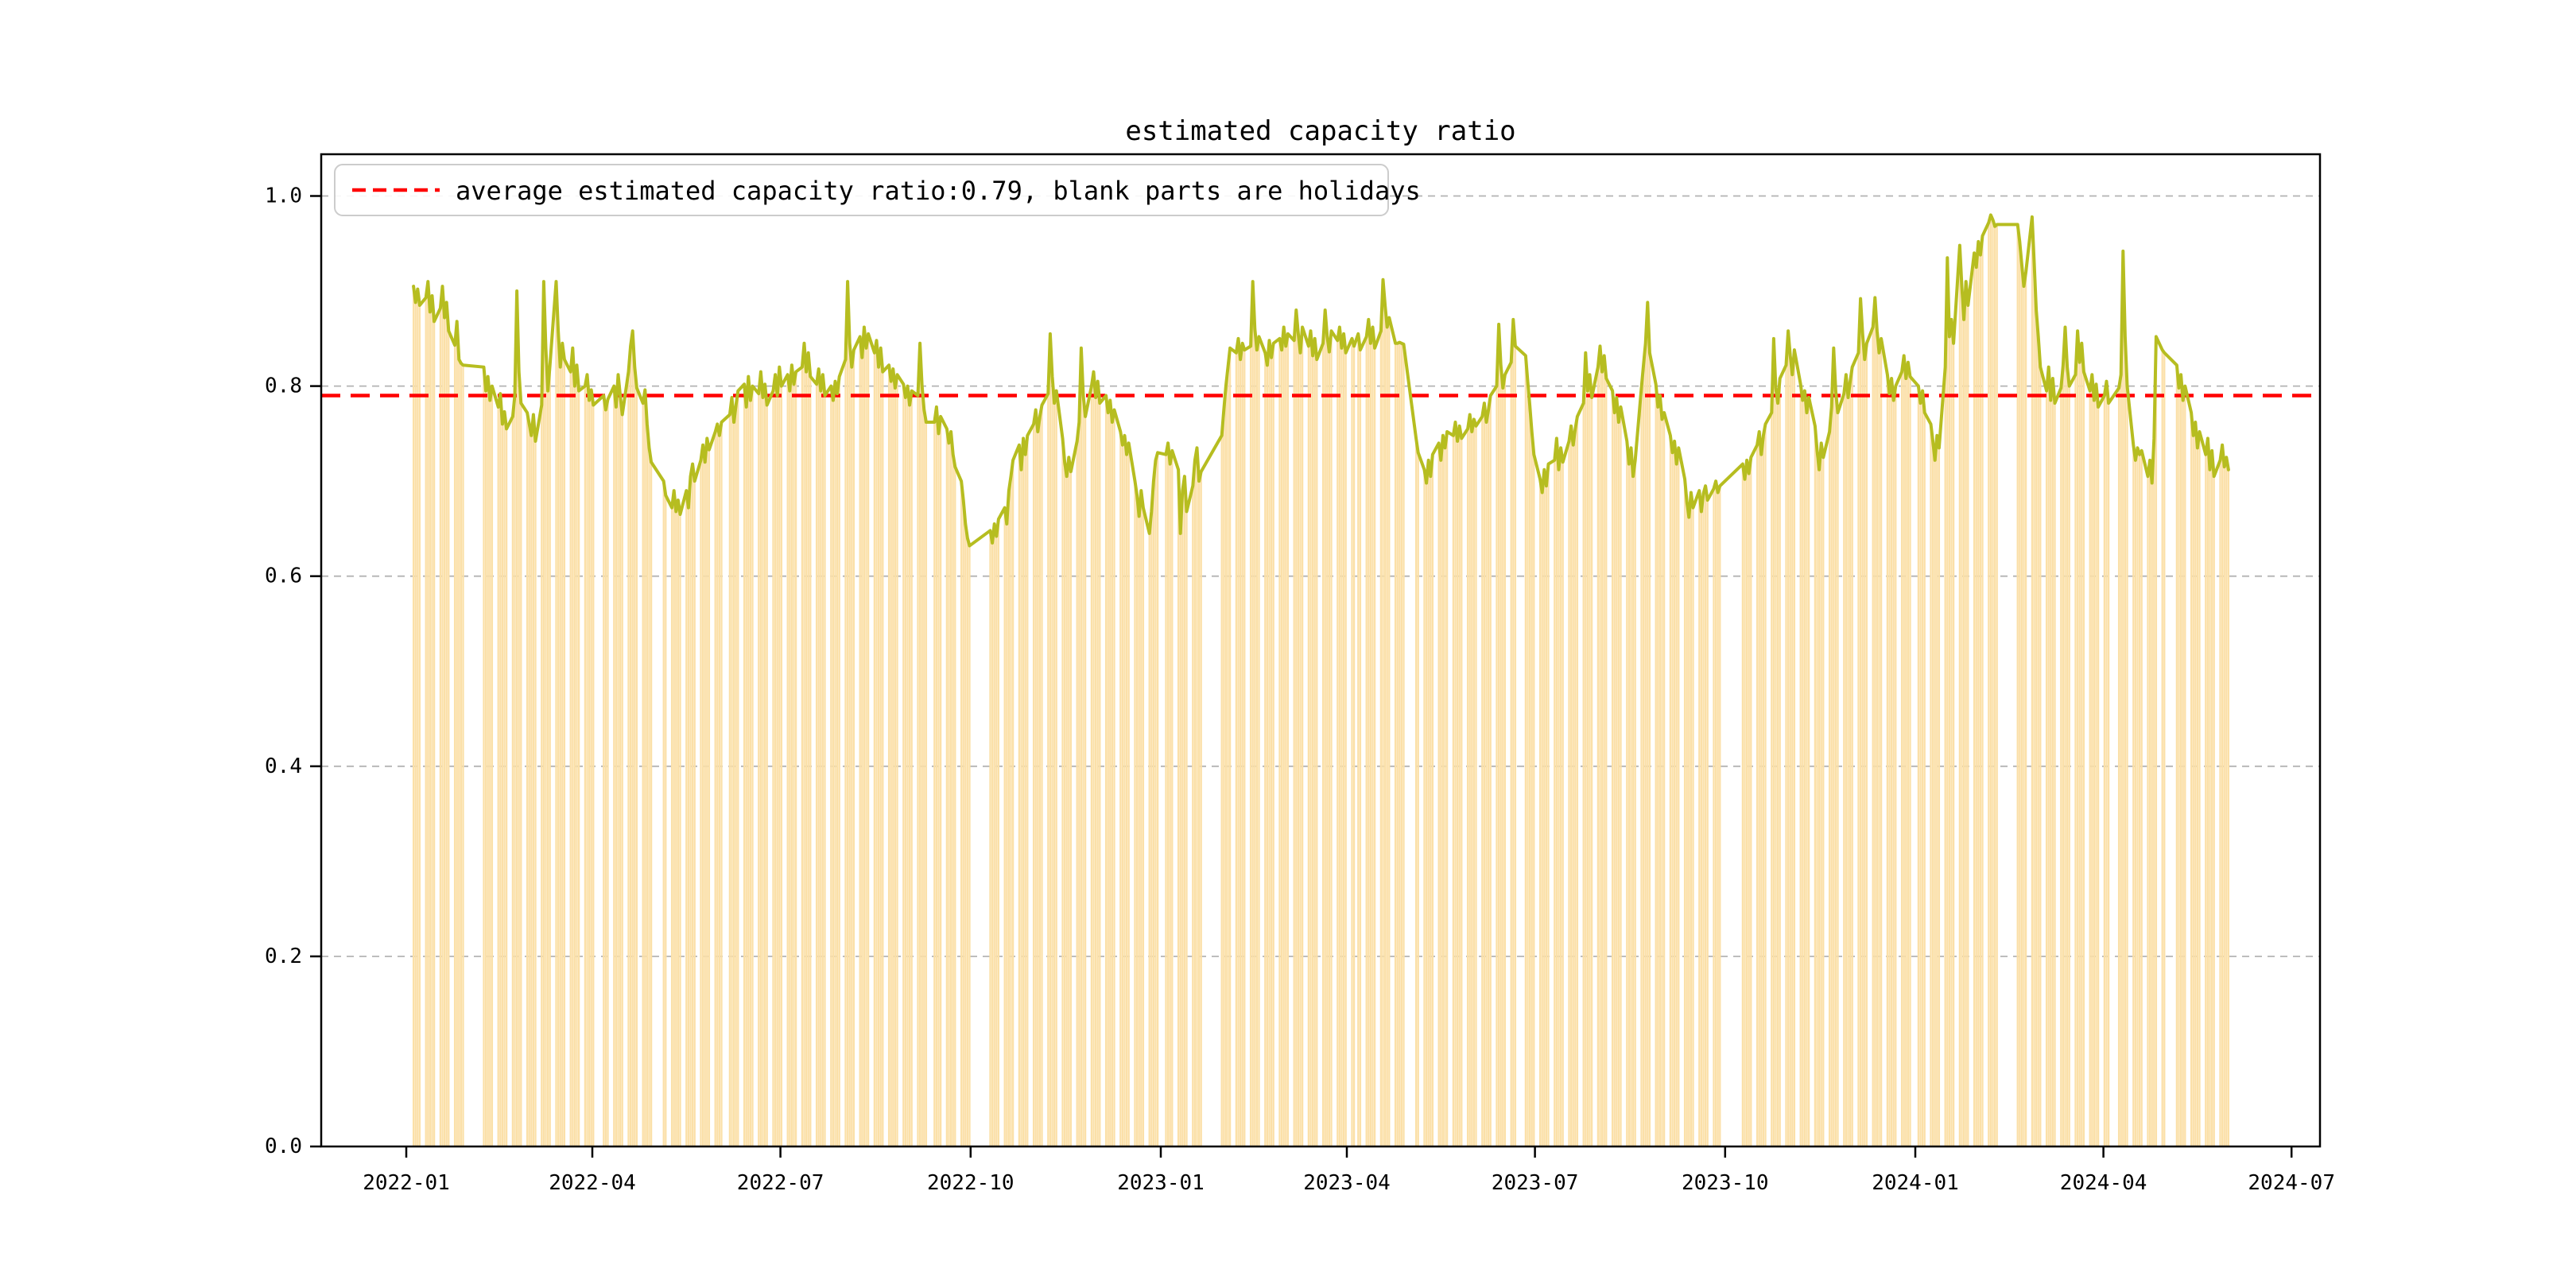 Image resolution: width=2576 pixels, height=1288 pixels. Describe the element at coordinates (283, 767) in the screenshot. I see `y-tick-label: 0.4` at that location.